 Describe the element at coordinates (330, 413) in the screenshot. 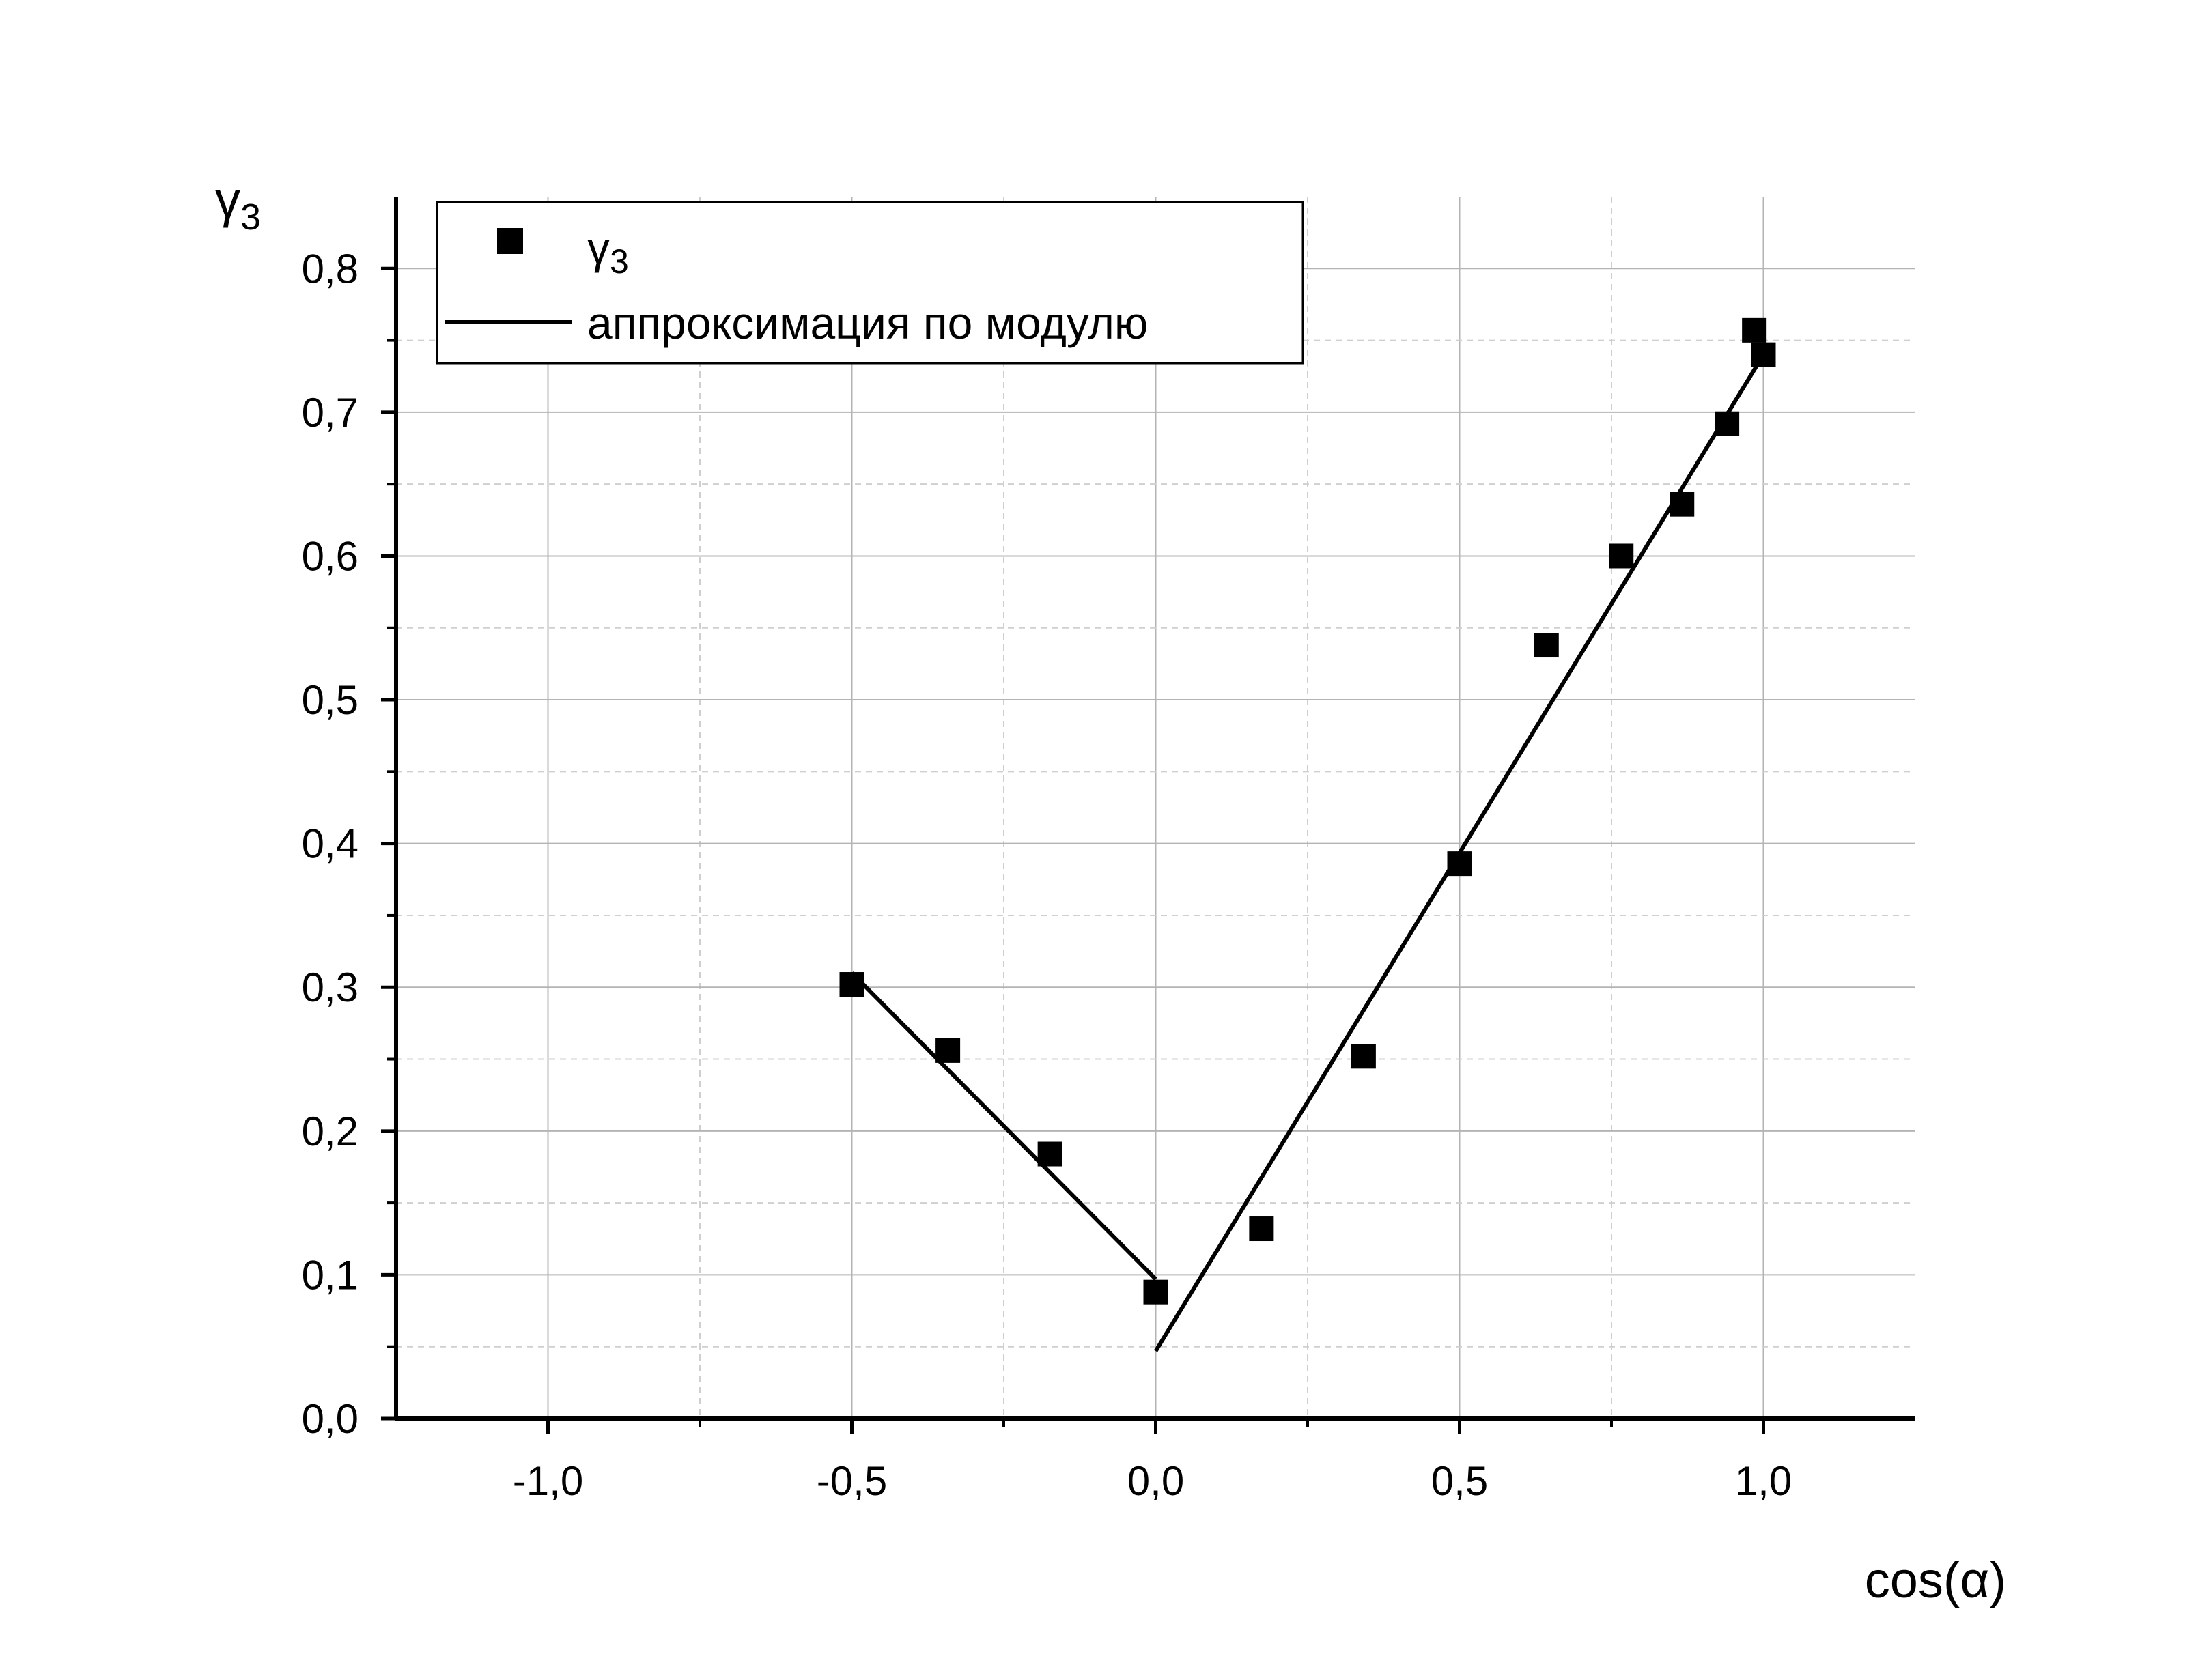

I see `y-tick-label: 0,7` at that location.